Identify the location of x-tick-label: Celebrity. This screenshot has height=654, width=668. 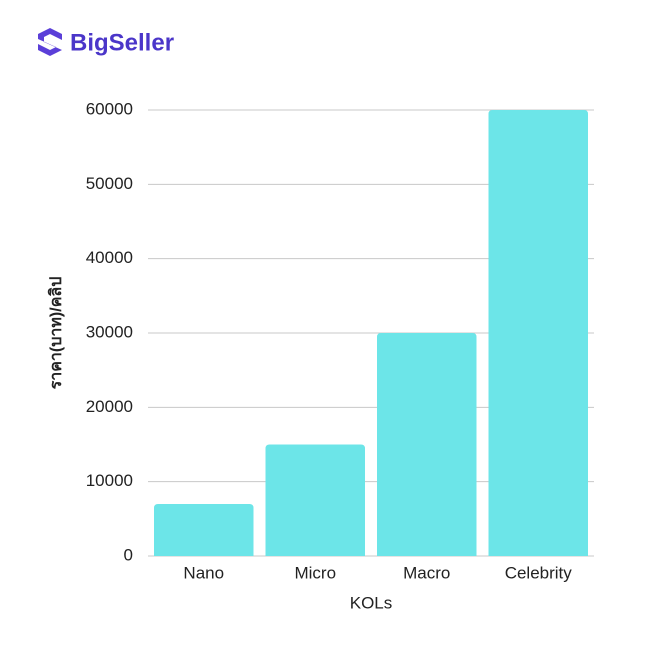
(539, 572).